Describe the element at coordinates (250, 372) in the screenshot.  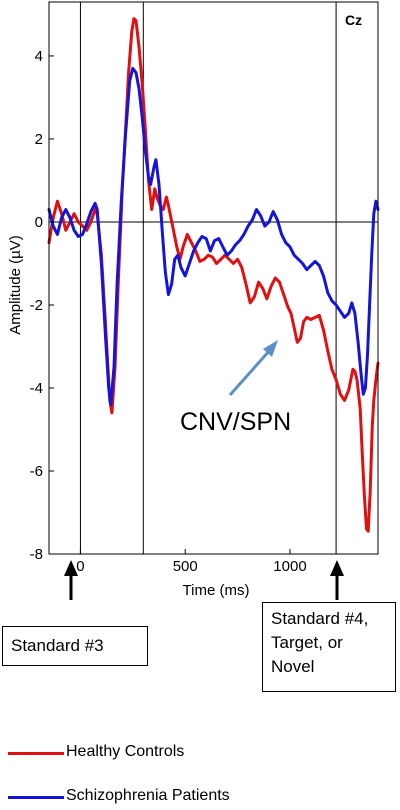
I see `annotation-arrow` at that location.